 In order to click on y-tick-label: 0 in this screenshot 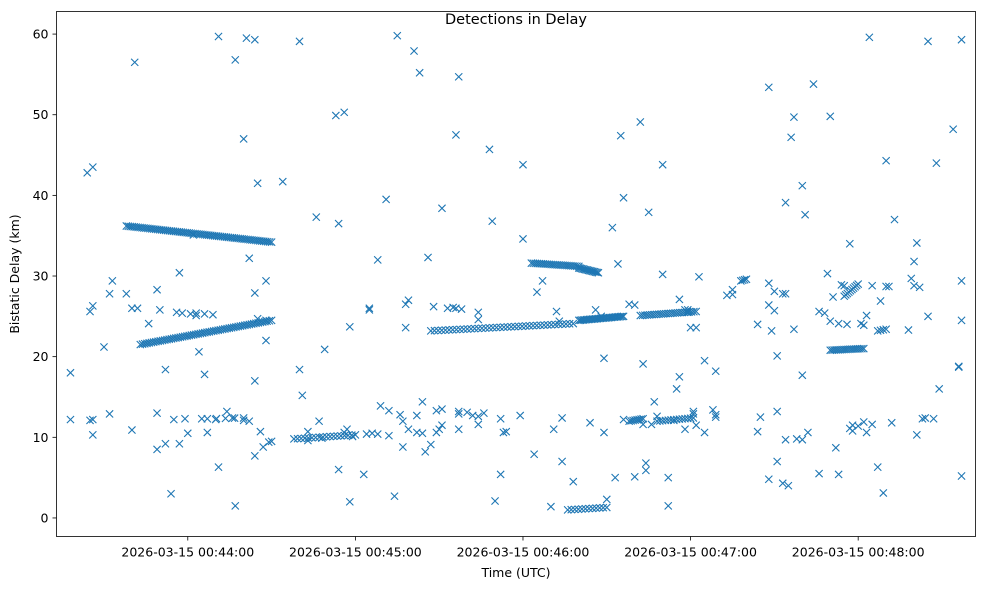, I will do `click(45, 517)`.